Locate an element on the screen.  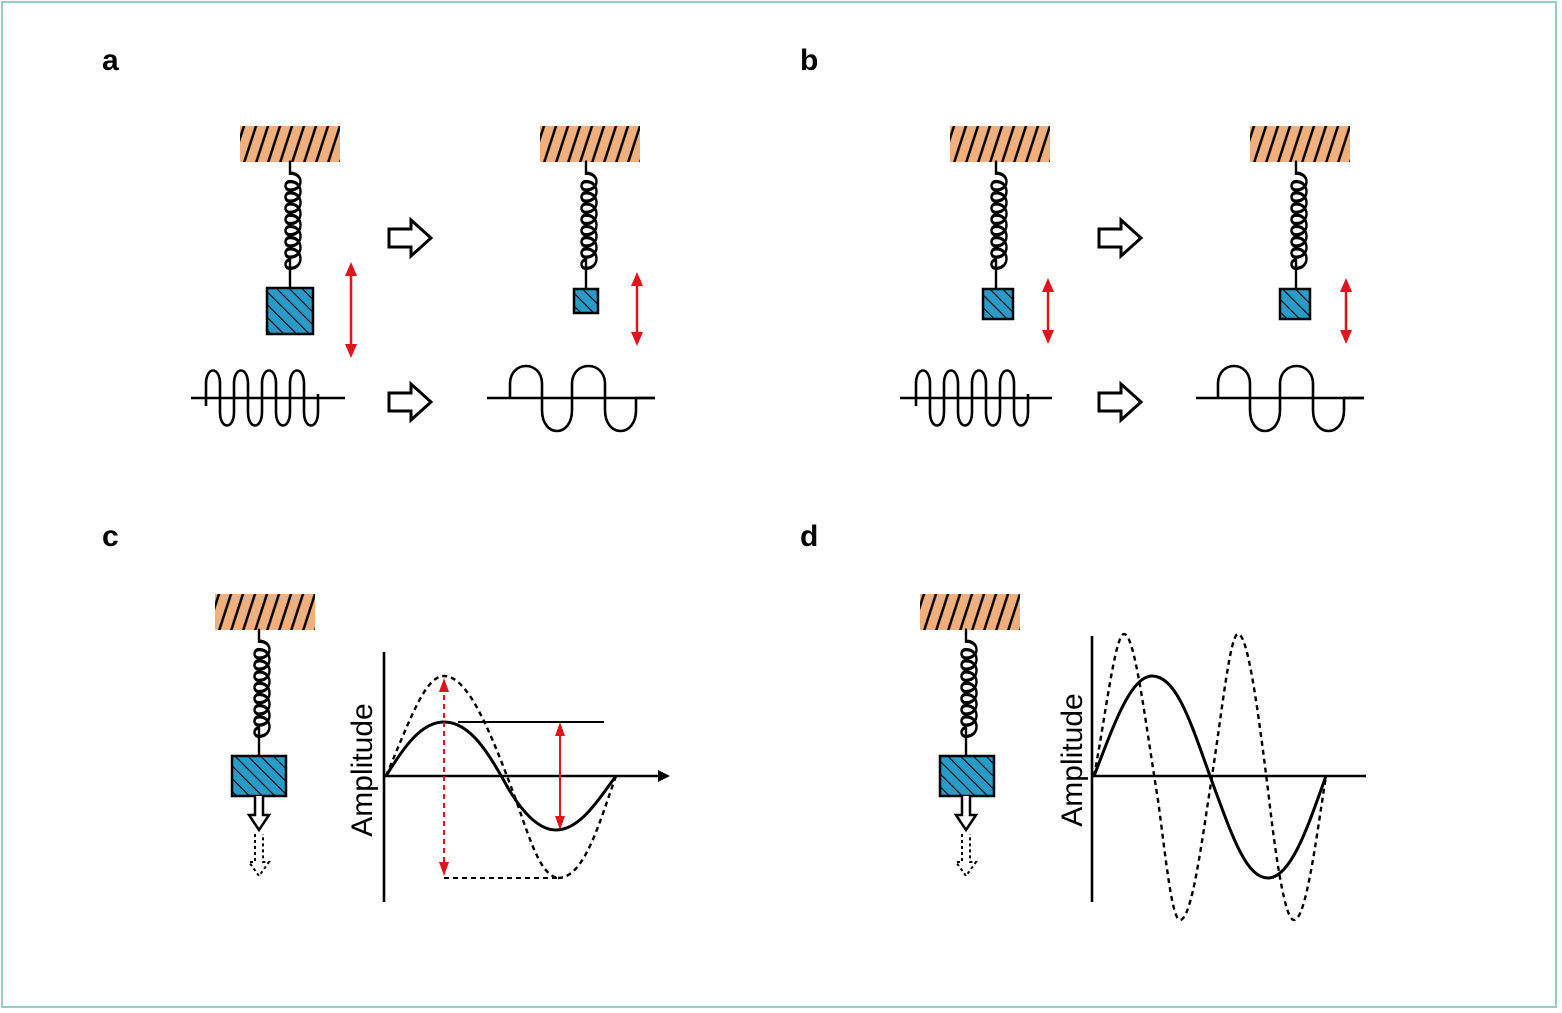
dashed-wave-high-frequency is located at coordinates (1210, 777).